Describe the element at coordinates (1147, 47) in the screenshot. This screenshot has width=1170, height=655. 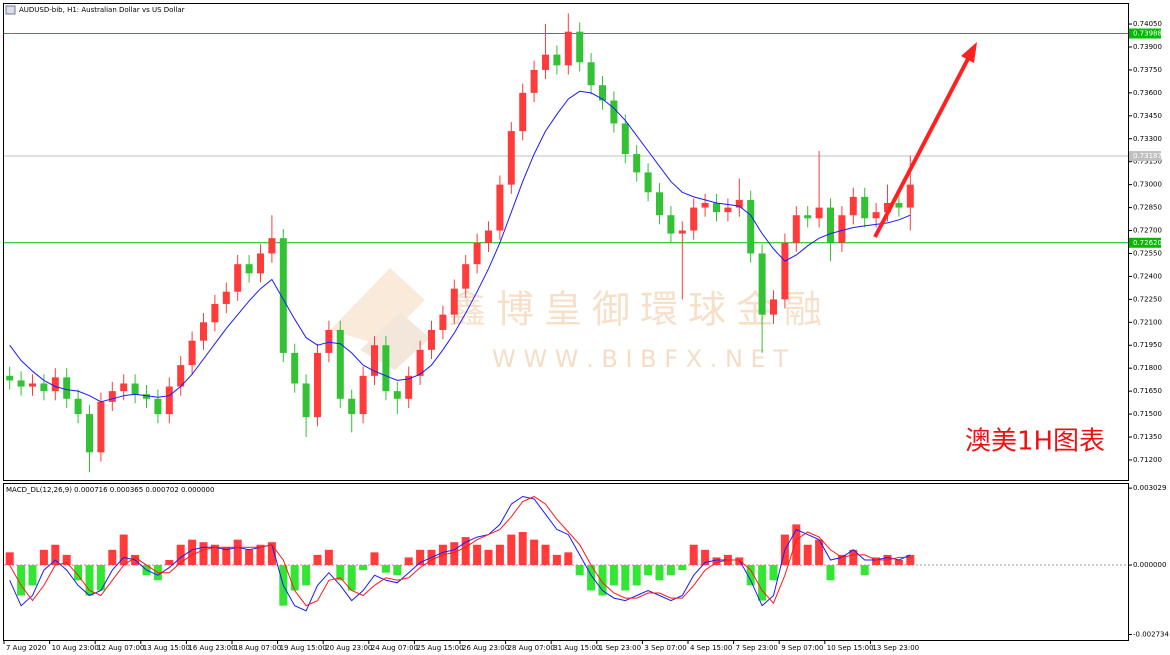
I see `y-tick-label: 0.73900` at that location.